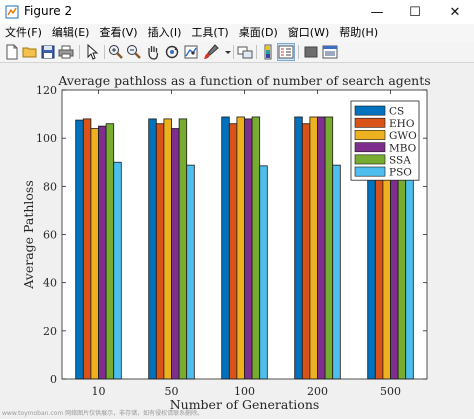  What do you see at coordinates (225, 52) in the screenshot?
I see `brush-dropdown-icon` at bounding box center [225, 52].